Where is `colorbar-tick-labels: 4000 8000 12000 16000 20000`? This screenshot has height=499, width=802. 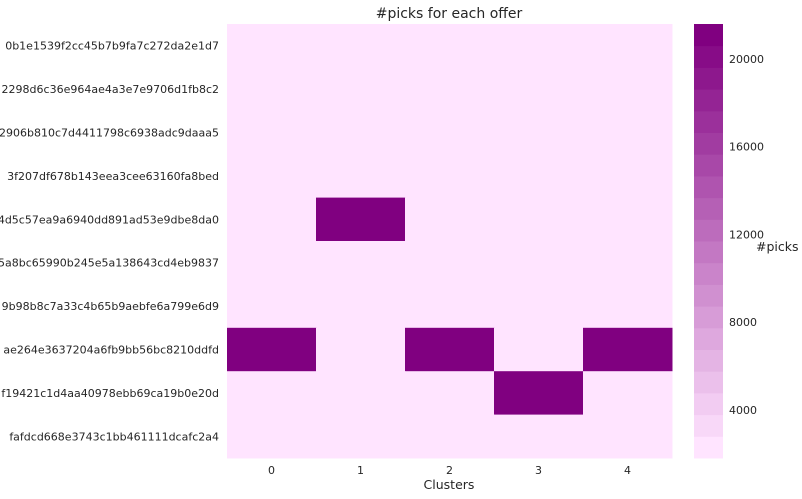
colorbar-tick-labels: 4000 8000 12000 16000 20000 is located at coordinates (746, 235).